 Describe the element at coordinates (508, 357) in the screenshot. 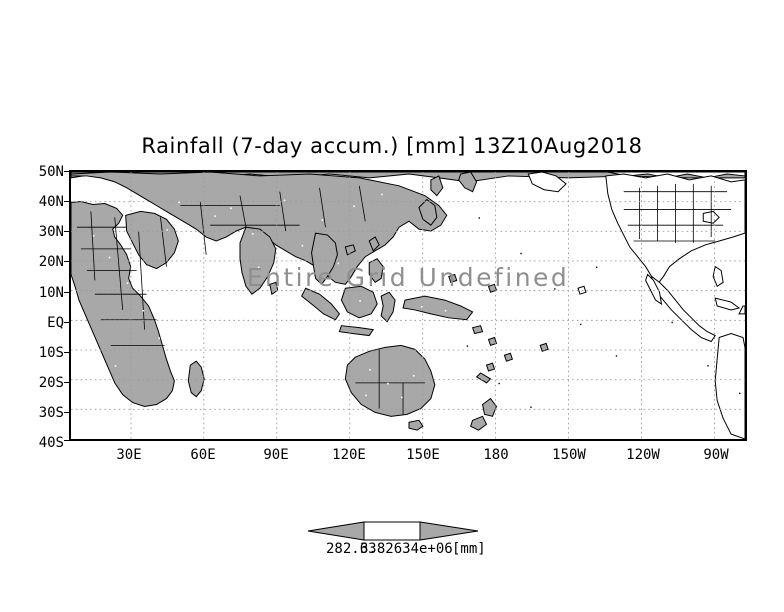

I see `fiji-islands` at that location.